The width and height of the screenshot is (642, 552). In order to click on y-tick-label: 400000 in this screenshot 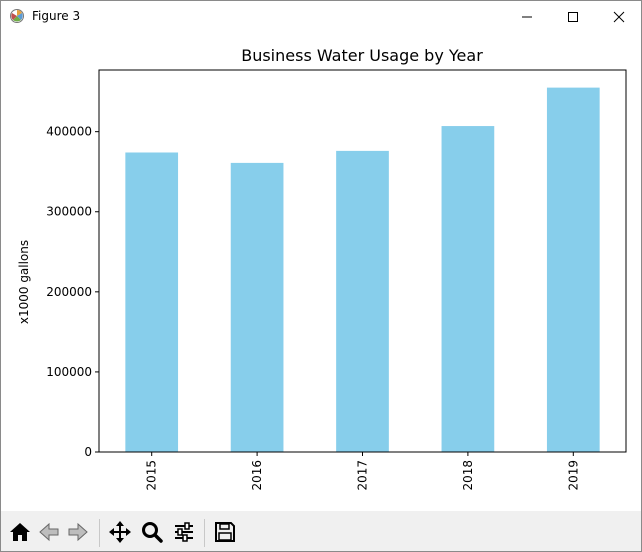, I will do `click(69, 132)`.